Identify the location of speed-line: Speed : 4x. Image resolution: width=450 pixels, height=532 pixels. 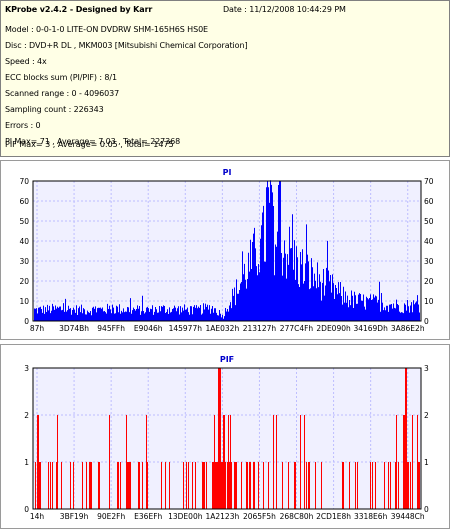
(26, 61).